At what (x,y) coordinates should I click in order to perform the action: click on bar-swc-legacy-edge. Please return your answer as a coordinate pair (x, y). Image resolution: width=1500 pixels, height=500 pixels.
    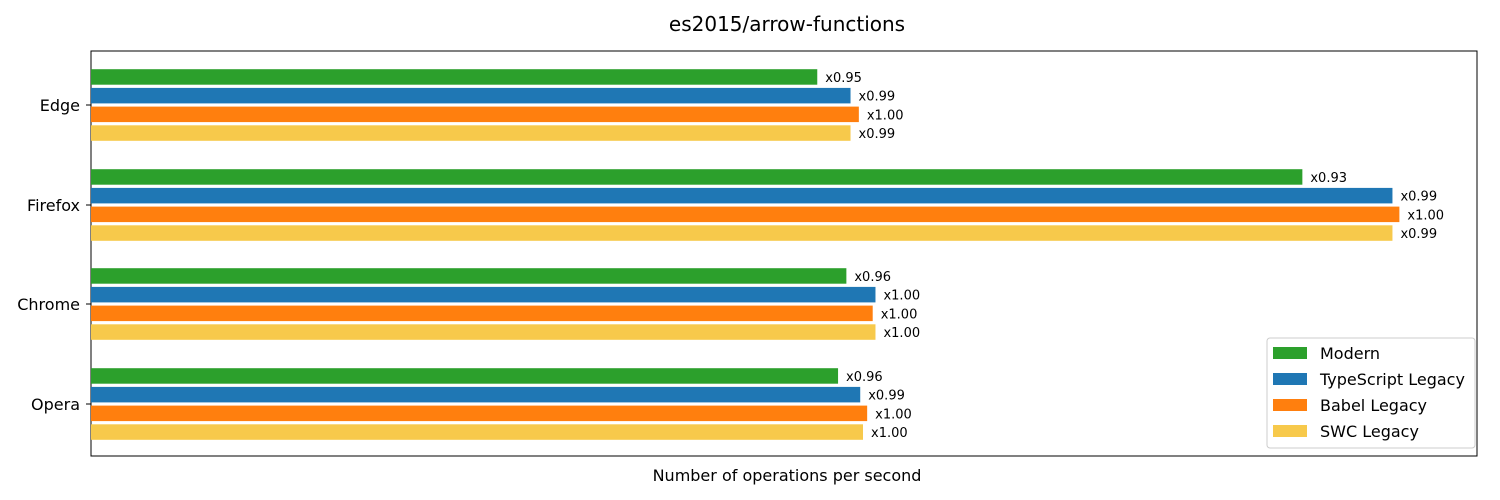
    Looking at the image, I should click on (471, 133).